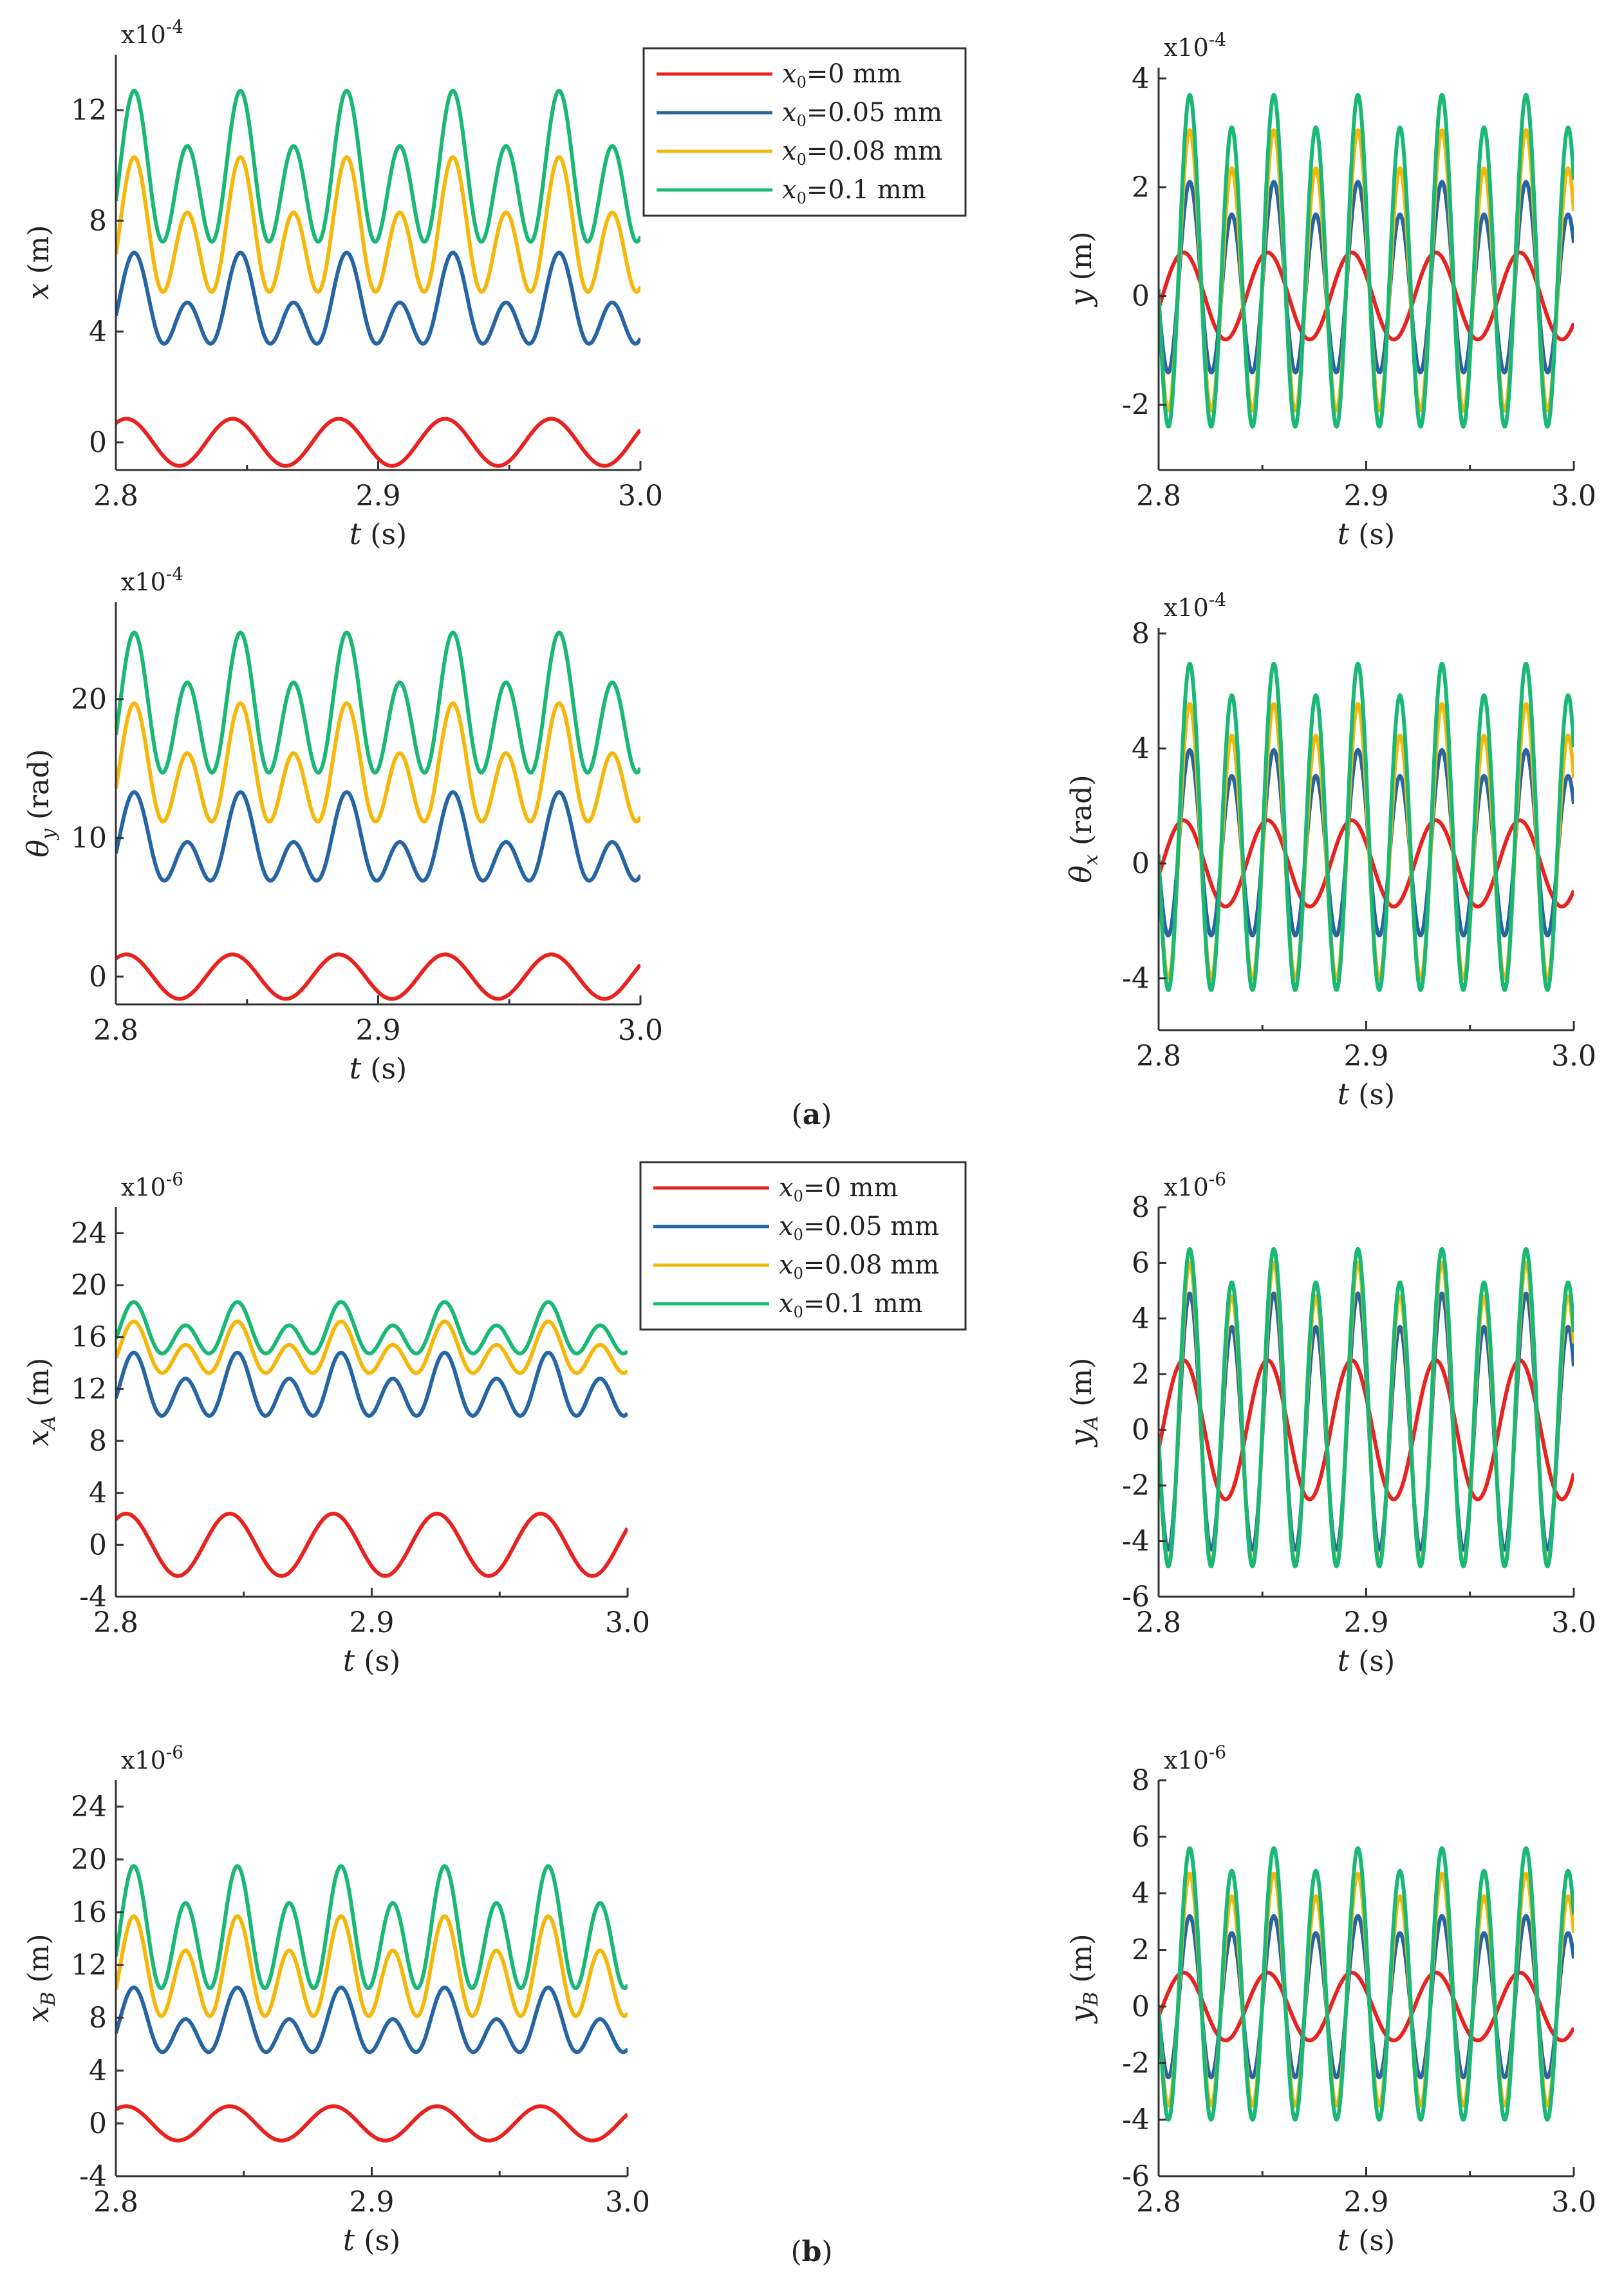 The image size is (1624, 2276). Describe the element at coordinates (1080, 269) in the screenshot. I see `y-axis-title: y (m)` at that location.